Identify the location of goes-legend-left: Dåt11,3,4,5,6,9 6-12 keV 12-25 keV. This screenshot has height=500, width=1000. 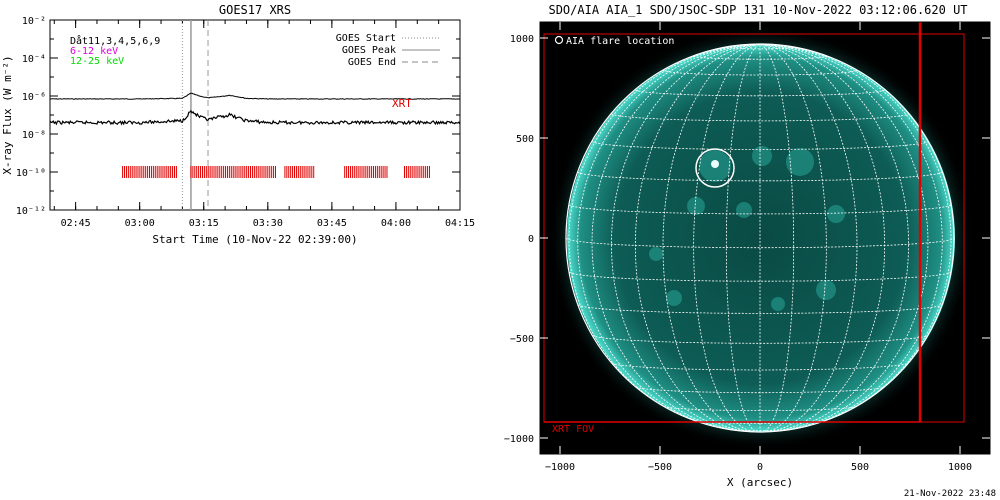
(115, 50).